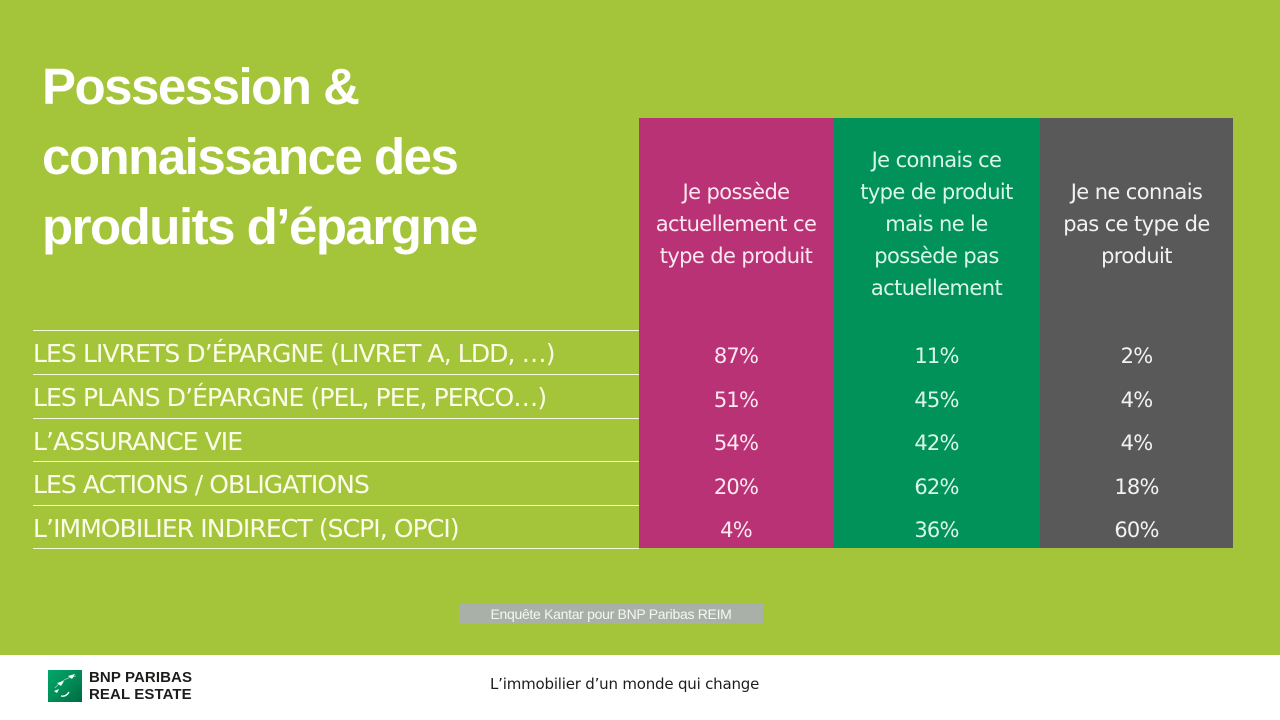 This screenshot has height=720, width=1280. I want to click on column-header: Je ne connais pas ce type de produit, so click(1136, 224).